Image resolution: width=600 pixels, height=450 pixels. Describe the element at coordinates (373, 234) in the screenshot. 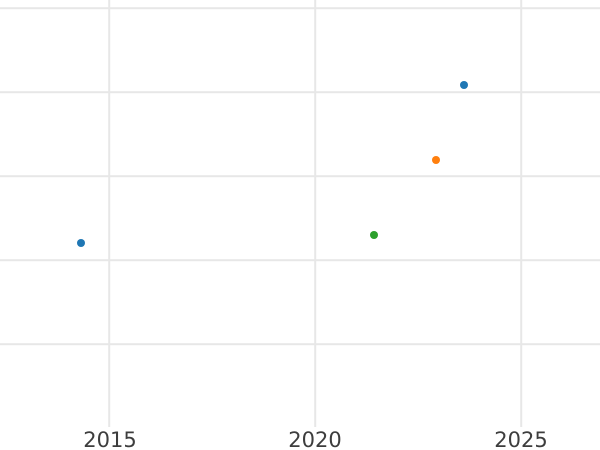

I see `data-point-green-series` at that location.